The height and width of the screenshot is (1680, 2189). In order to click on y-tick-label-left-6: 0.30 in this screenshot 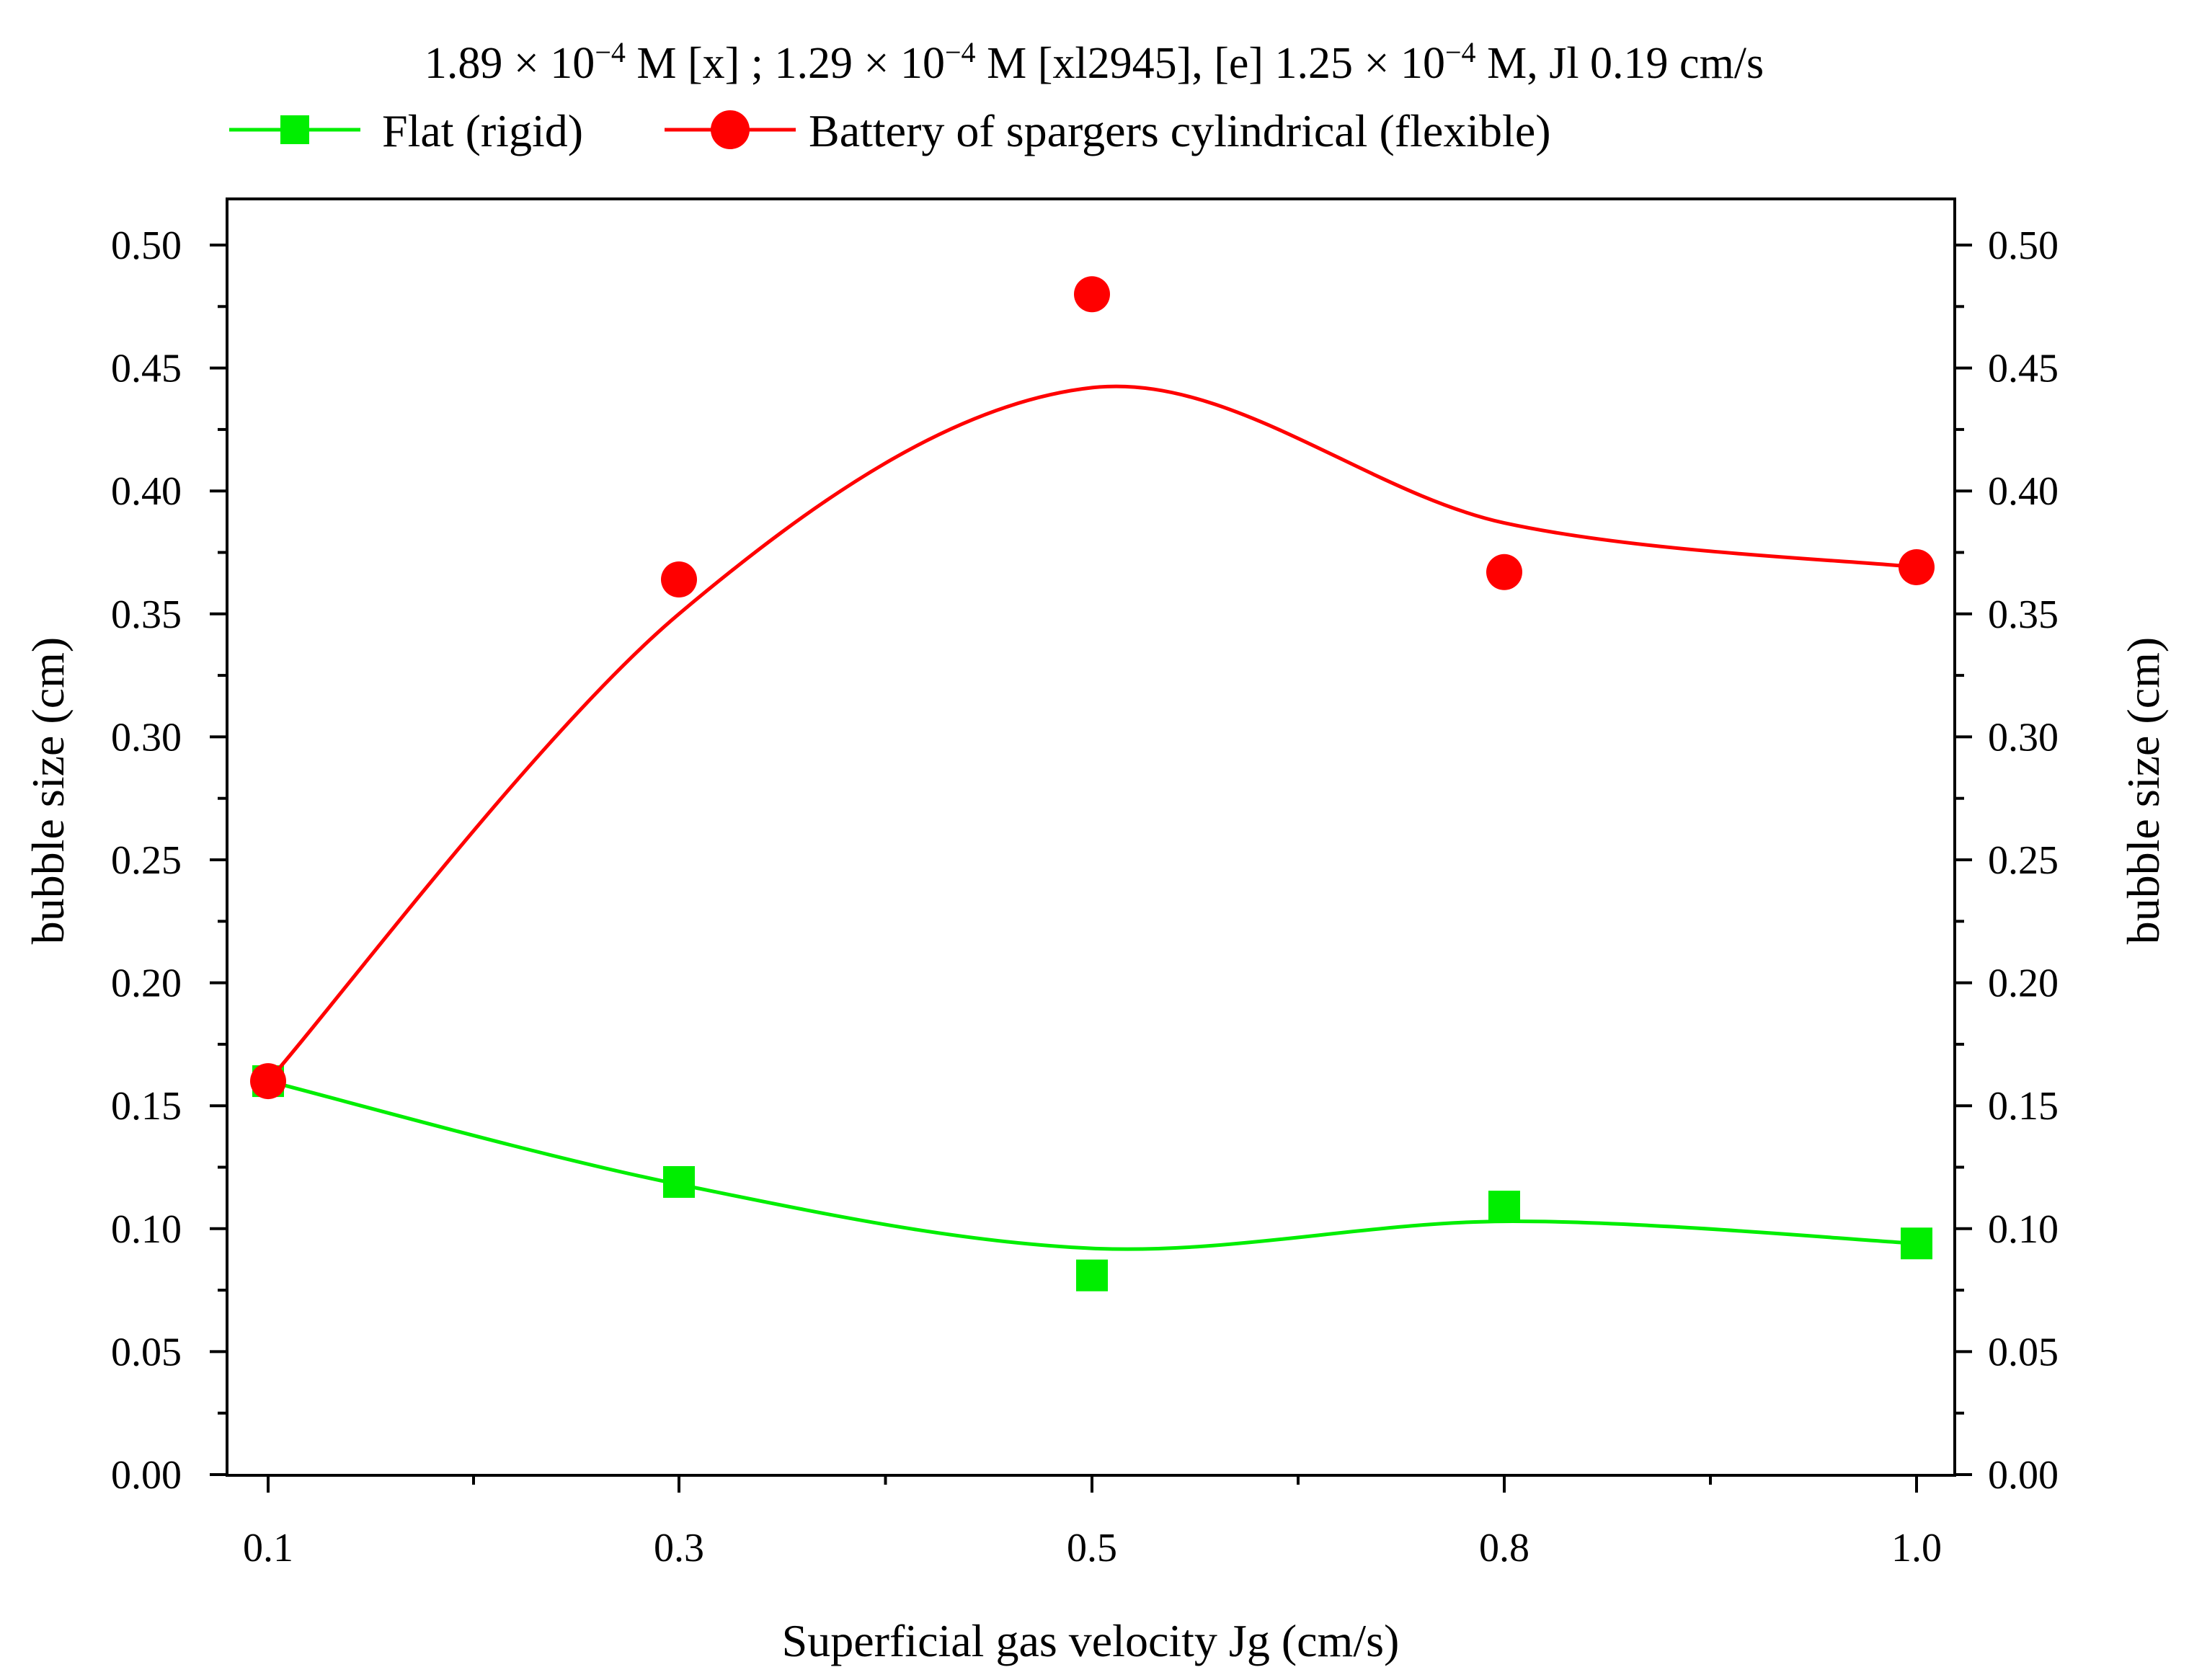, I will do `click(146, 737)`.